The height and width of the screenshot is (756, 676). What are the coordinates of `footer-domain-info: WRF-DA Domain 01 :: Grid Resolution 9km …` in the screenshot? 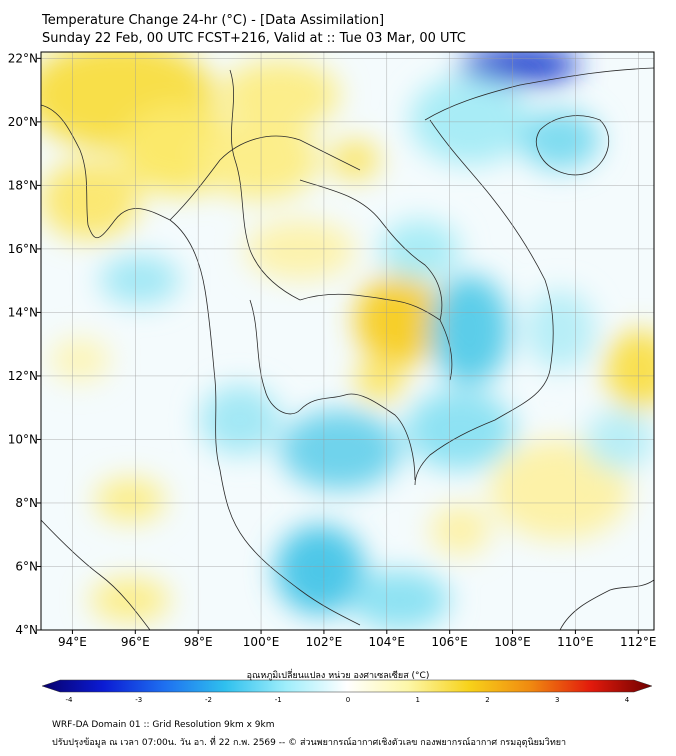 It's located at (163, 725).